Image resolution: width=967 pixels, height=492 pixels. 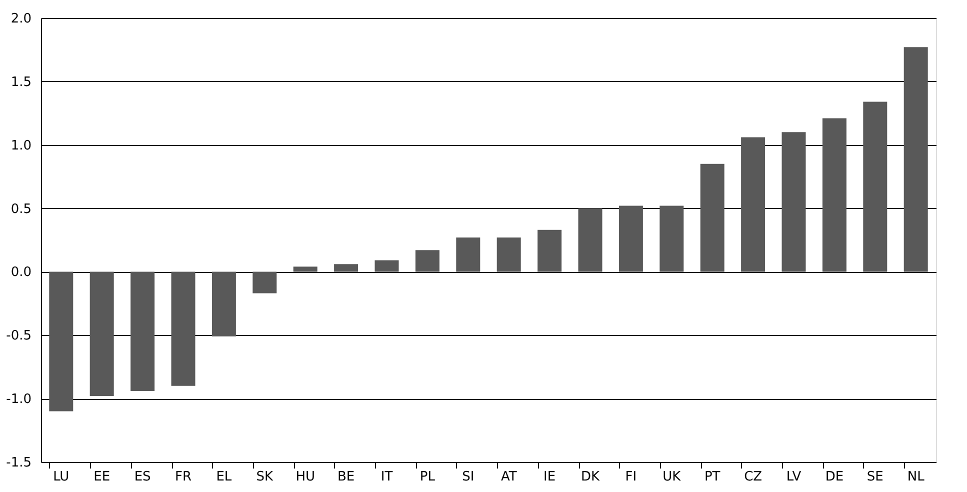 What do you see at coordinates (875, 477) in the screenshot?
I see `x-tick-label: SE` at bounding box center [875, 477].